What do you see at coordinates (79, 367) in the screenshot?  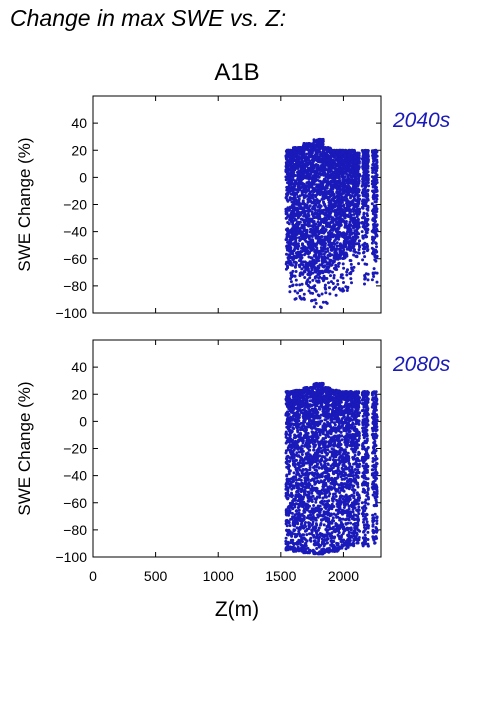 I see `y-tick-label: 40` at bounding box center [79, 367].